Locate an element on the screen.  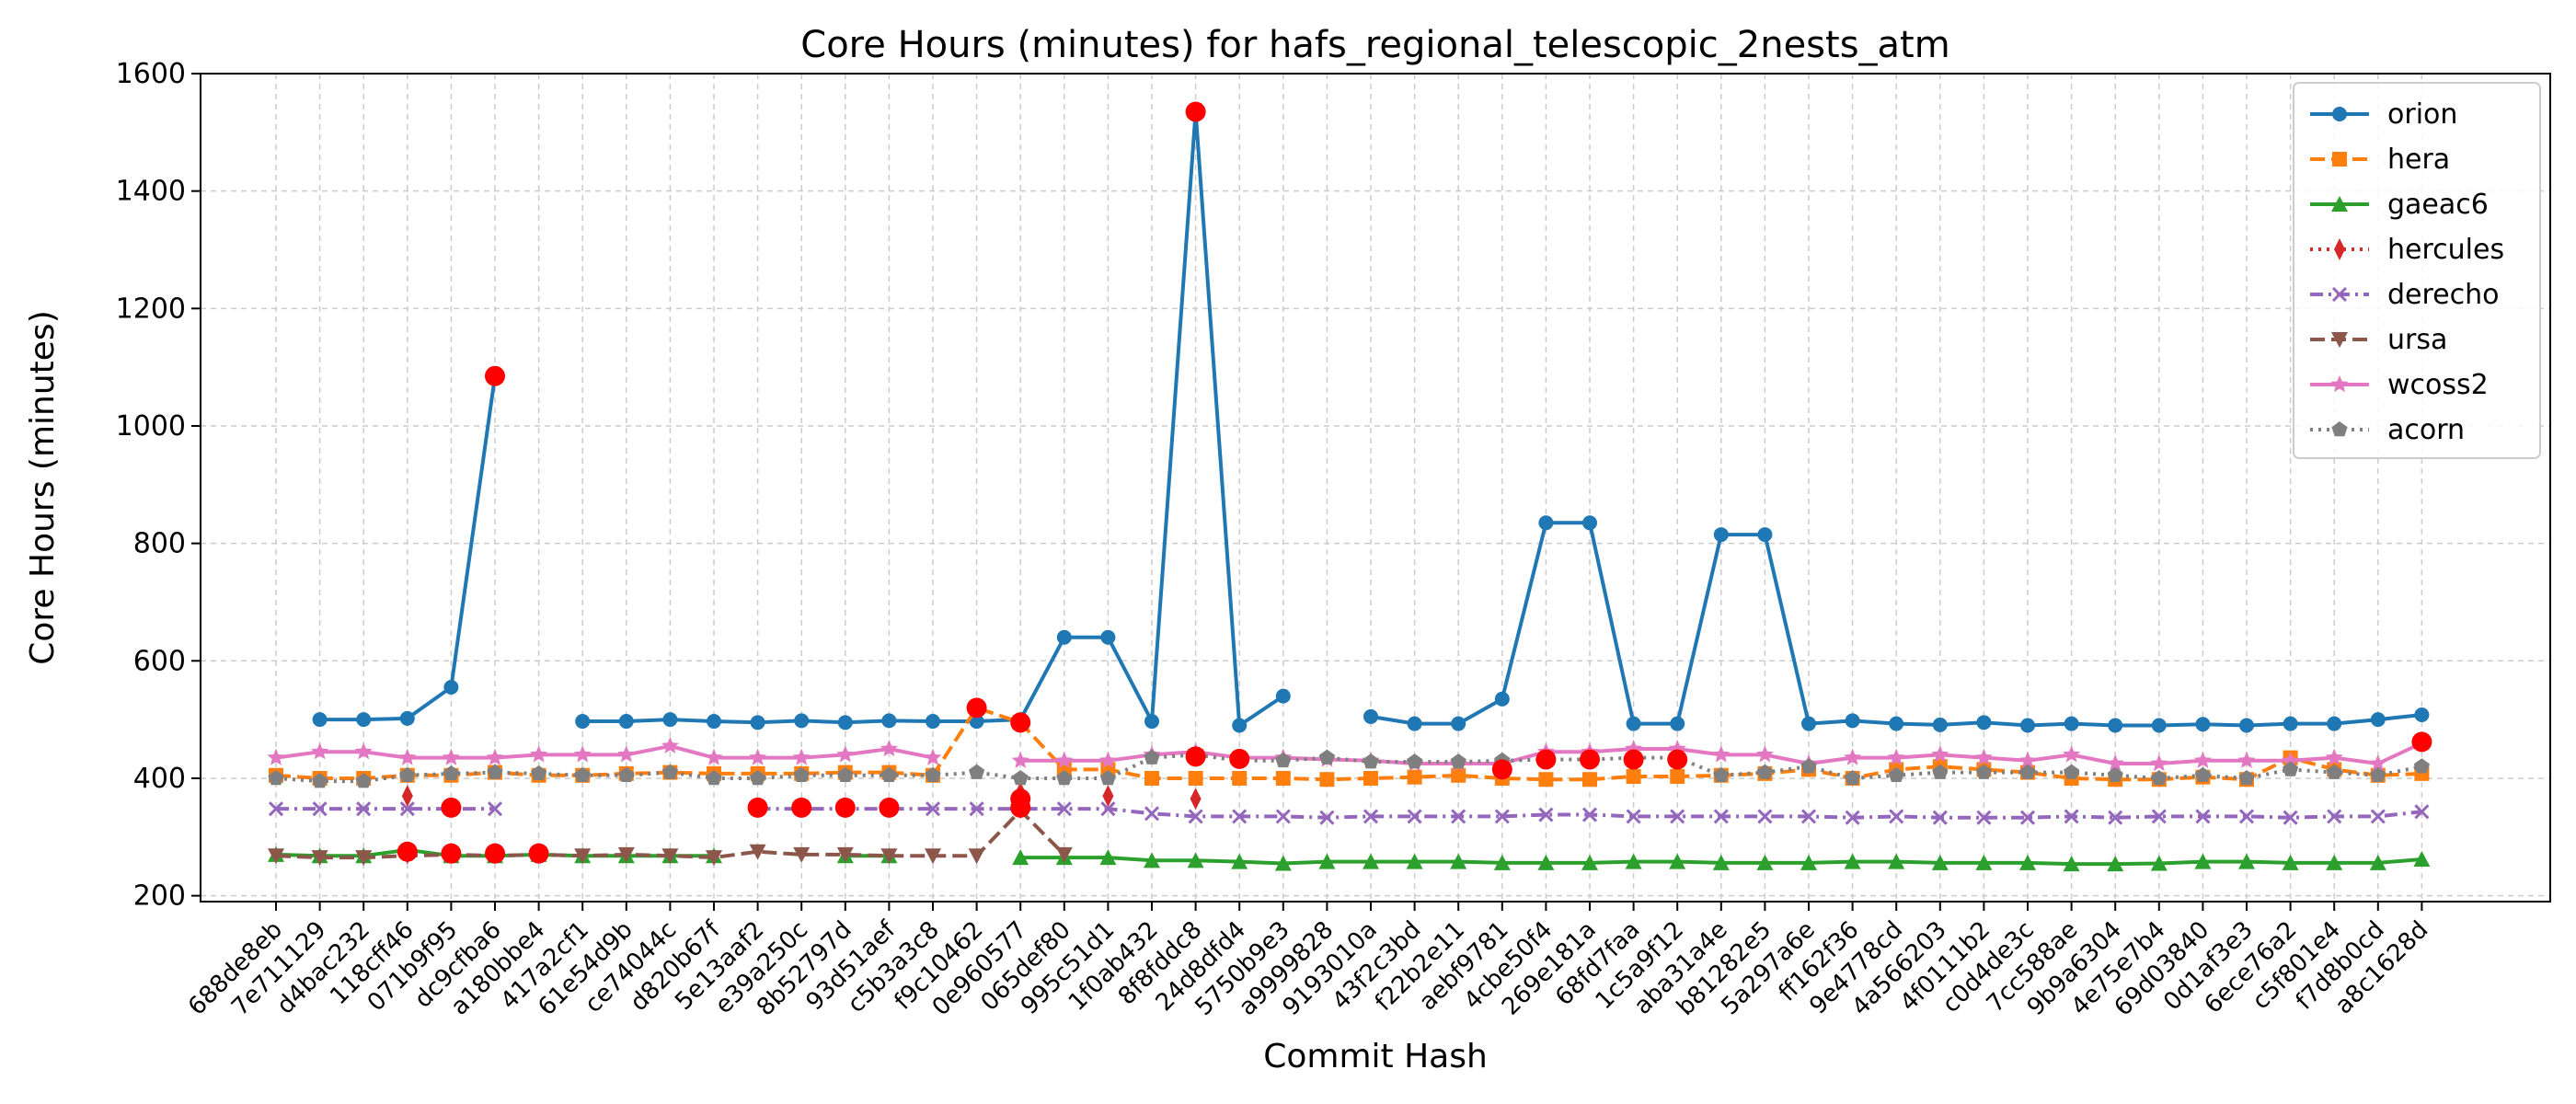
data-point-hercules is located at coordinates (1108, 796).